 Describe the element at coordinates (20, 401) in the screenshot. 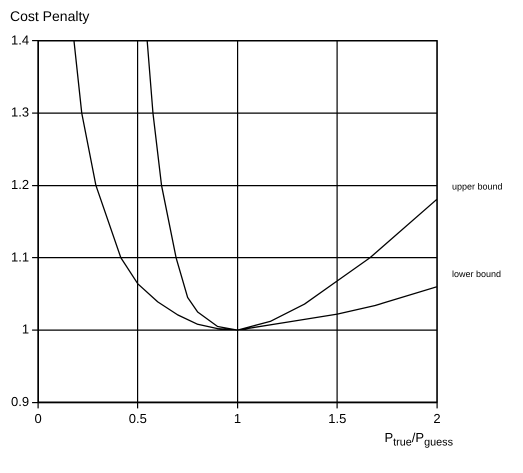

I see `y-tick-label: 0.9` at that location.